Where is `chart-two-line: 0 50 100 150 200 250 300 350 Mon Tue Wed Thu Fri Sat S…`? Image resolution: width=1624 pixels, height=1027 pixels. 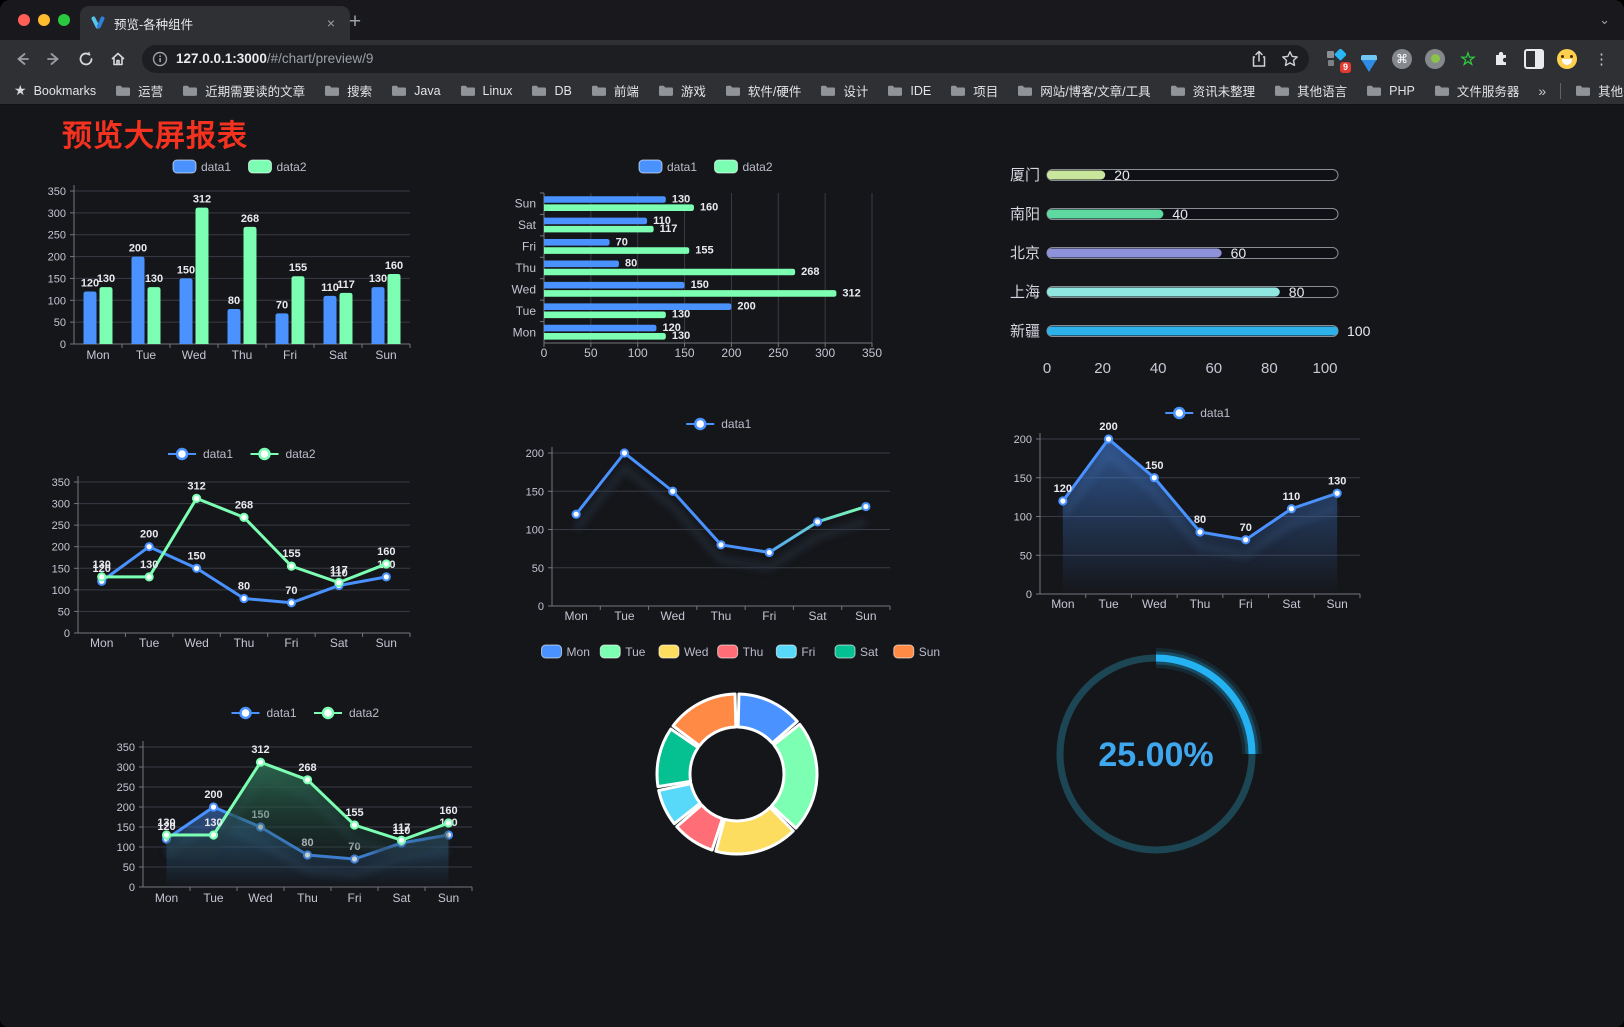
chart-two-line: 0 50 100 150 200 250 300 350 Mon Tue Wed Thu Fri Sat S… is located at coordinates (245, 550).